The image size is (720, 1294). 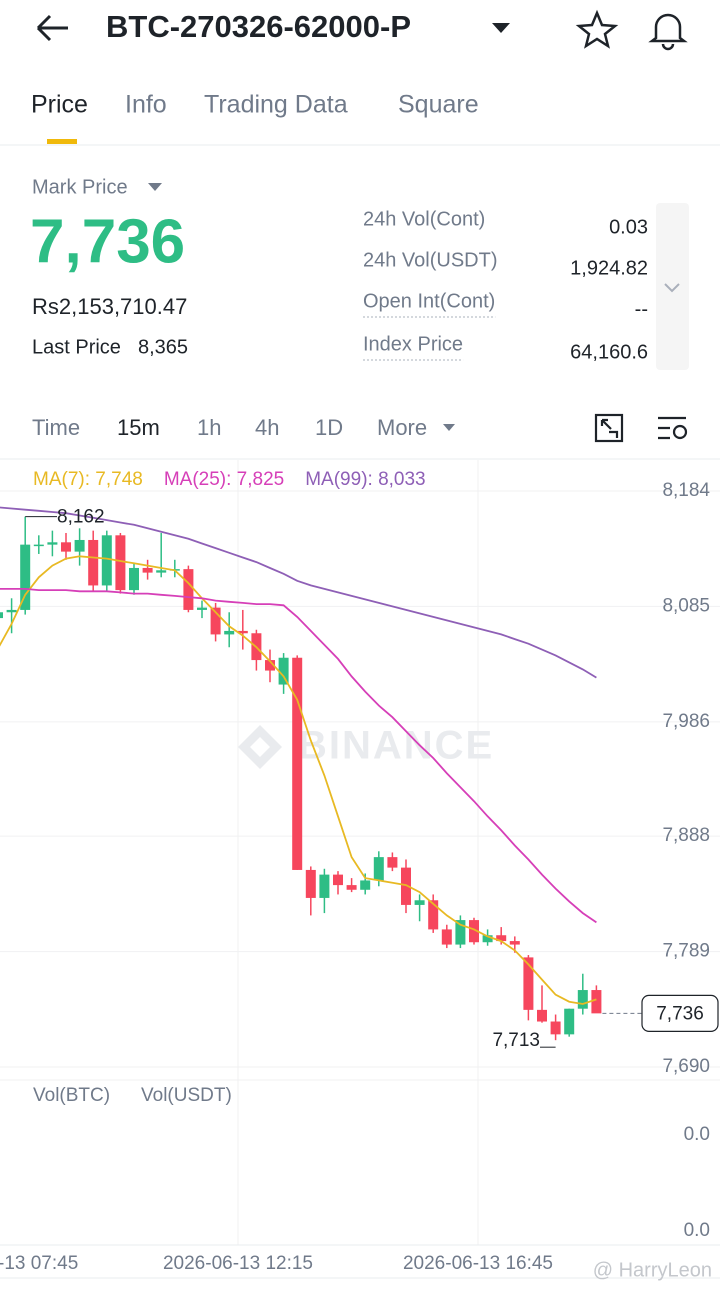 What do you see at coordinates (686, 835) in the screenshot?
I see `y-tick-label: 7,888` at bounding box center [686, 835].